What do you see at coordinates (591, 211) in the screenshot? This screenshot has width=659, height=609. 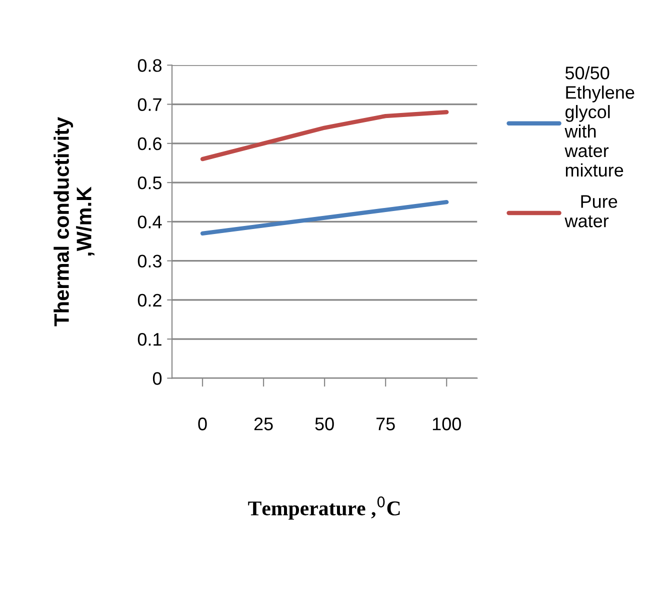 I see `legend-label: Pure water` at bounding box center [591, 211].